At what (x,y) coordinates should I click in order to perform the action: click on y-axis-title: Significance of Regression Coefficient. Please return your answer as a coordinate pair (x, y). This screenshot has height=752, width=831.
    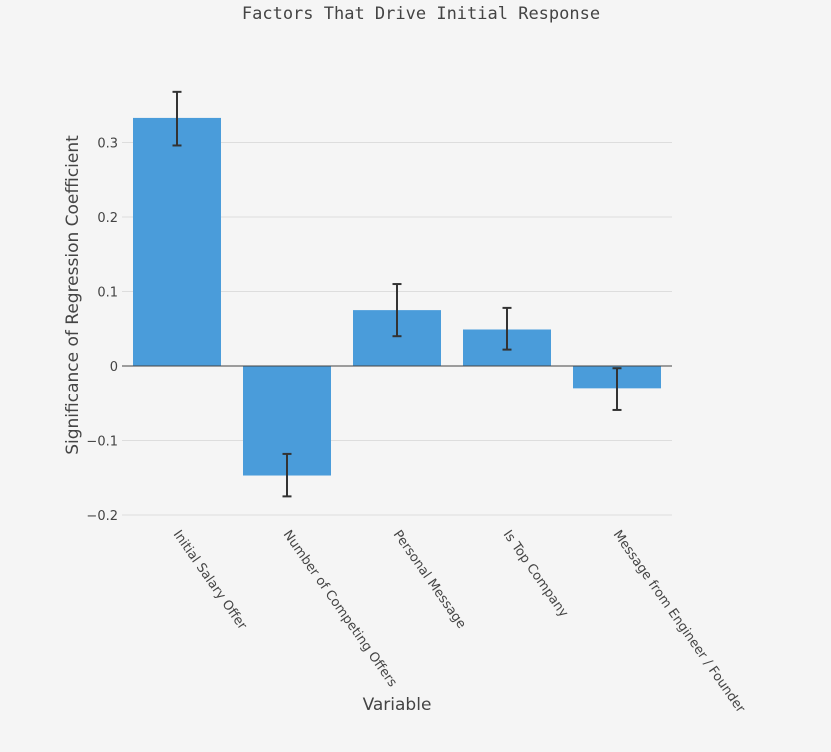
    Looking at the image, I should click on (73, 295).